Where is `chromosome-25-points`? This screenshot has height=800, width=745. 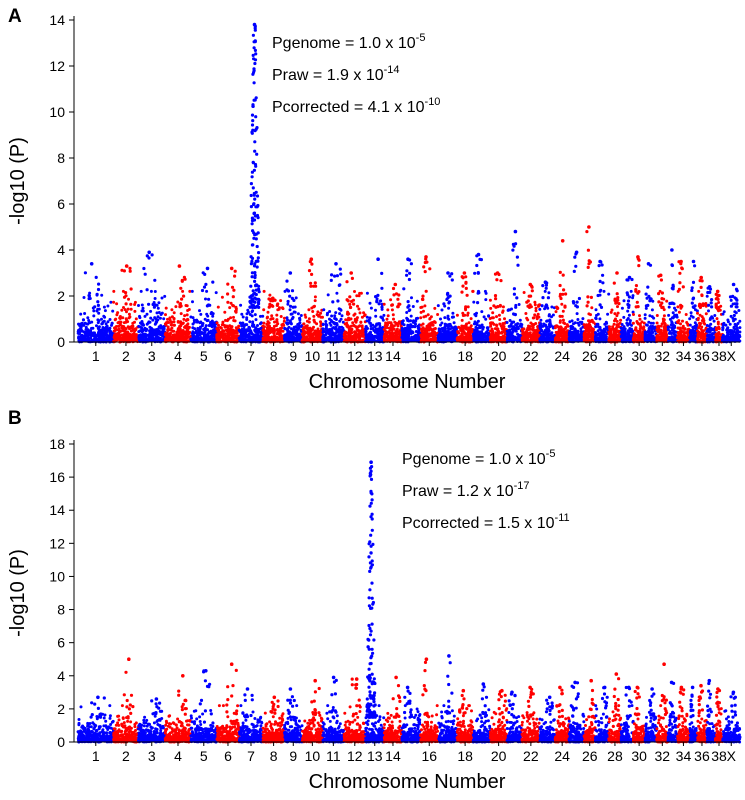 chromosome-25-points is located at coordinates (576, 297).